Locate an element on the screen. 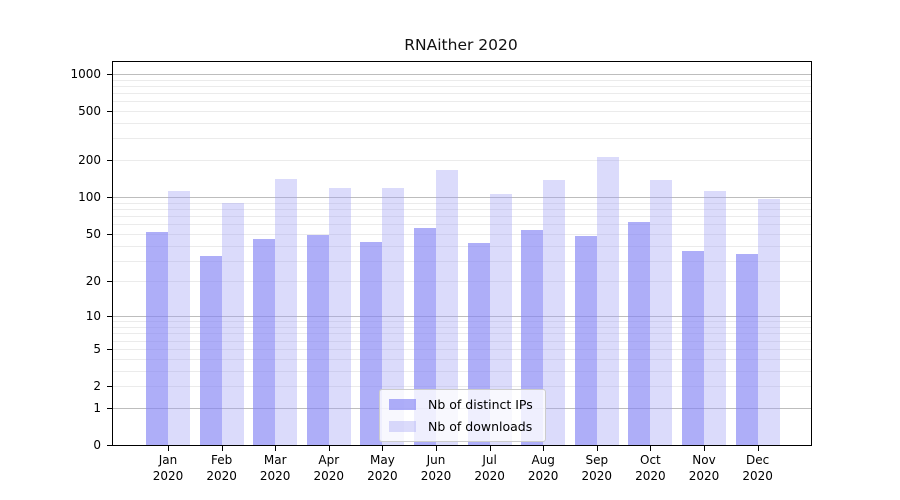 This screenshot has width=900, height=500. x-tick-label-apr: Apr 2020 is located at coordinates (329, 468).